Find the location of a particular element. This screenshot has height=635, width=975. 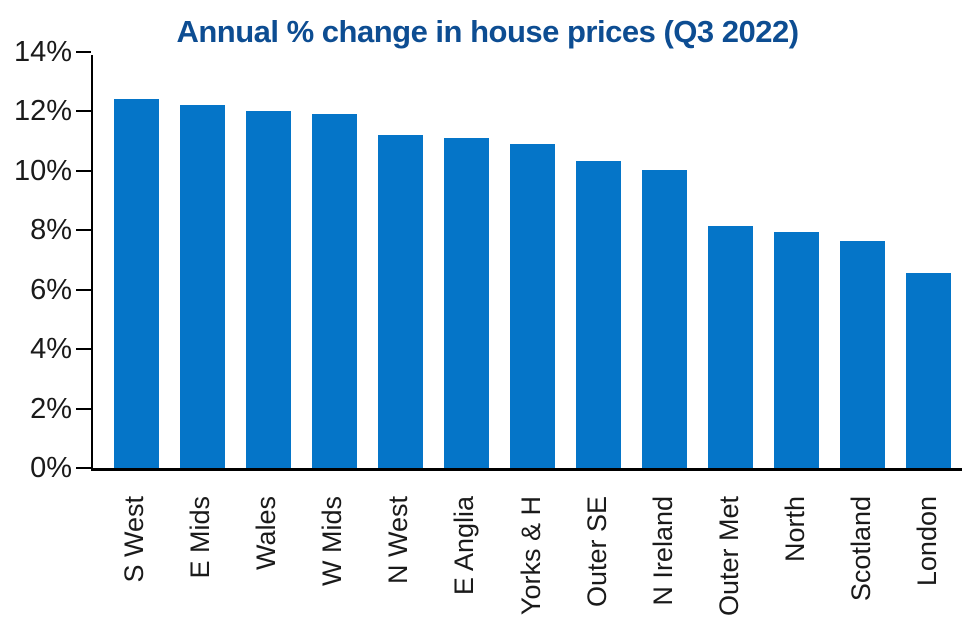

y-tick-label: 2% is located at coordinates (51, 408).